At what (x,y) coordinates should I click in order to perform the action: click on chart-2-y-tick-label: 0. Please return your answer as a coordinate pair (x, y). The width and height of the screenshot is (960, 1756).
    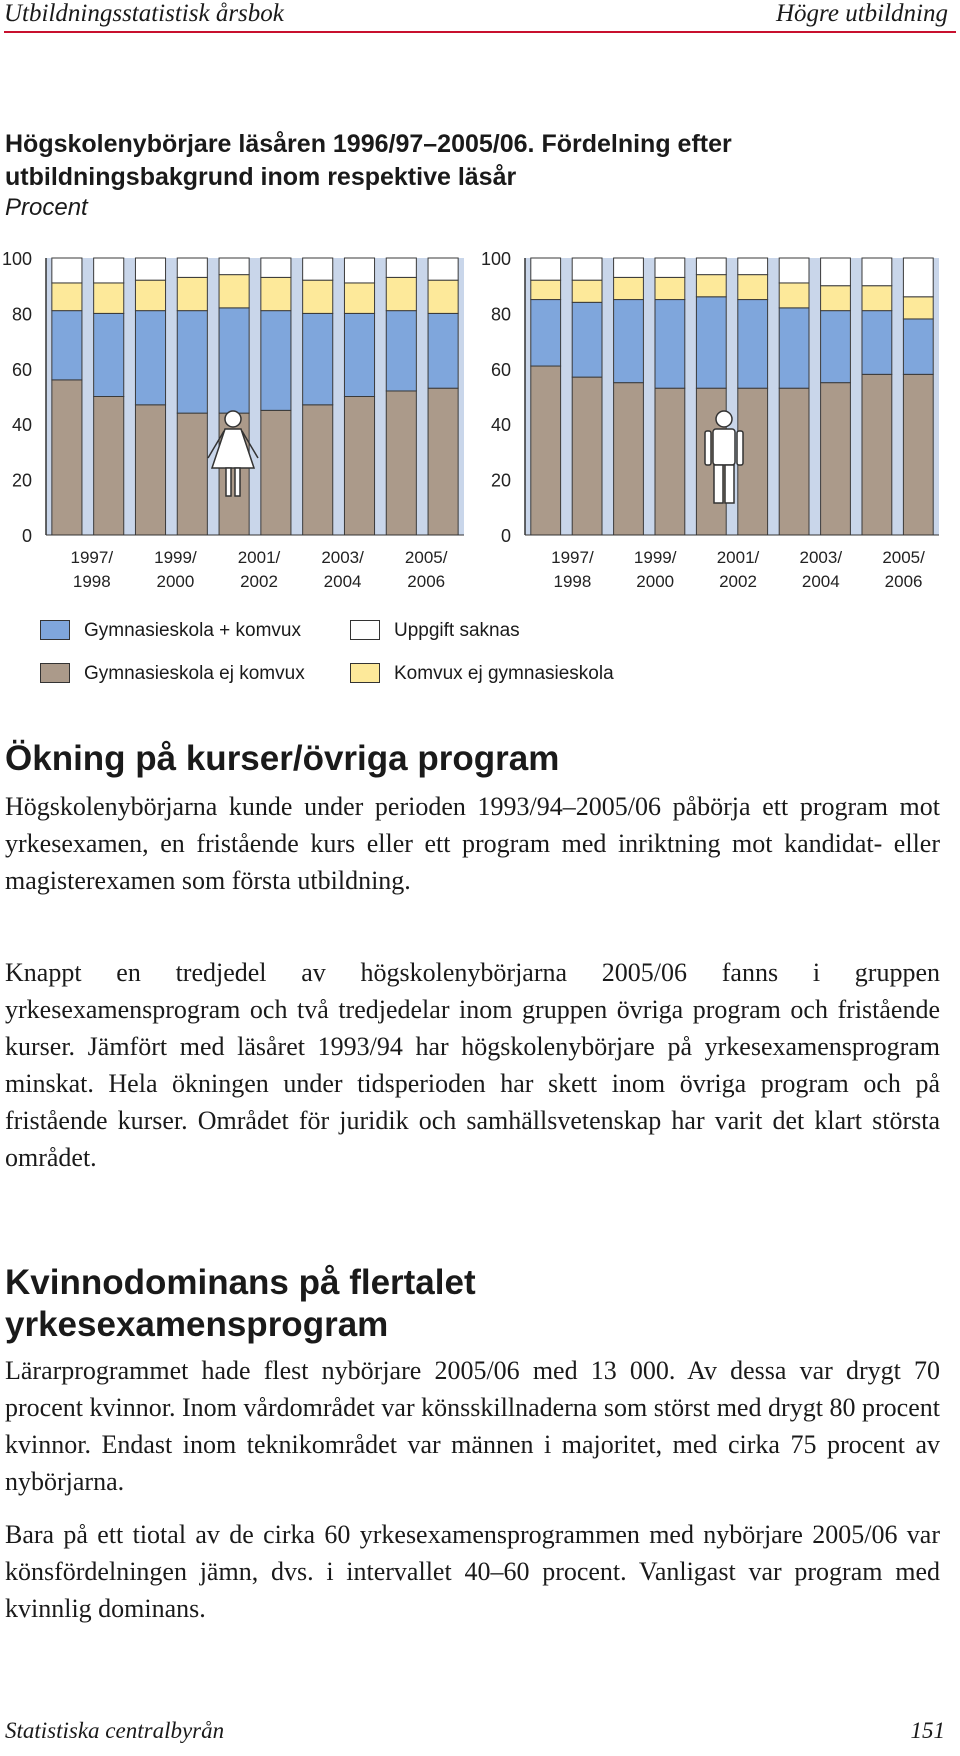
    Looking at the image, I should click on (506, 536).